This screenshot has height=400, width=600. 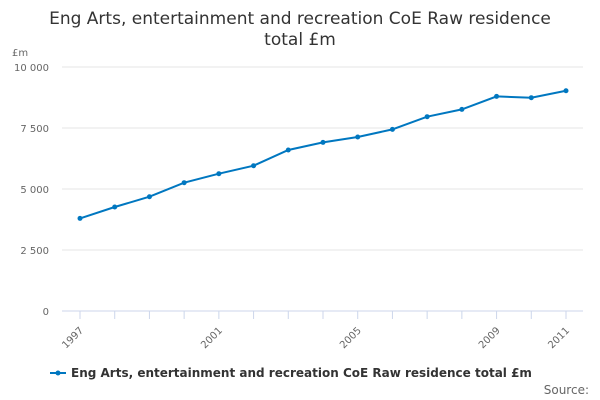 I want to click on y-tick-label: 7 500, so click(x=34, y=129).